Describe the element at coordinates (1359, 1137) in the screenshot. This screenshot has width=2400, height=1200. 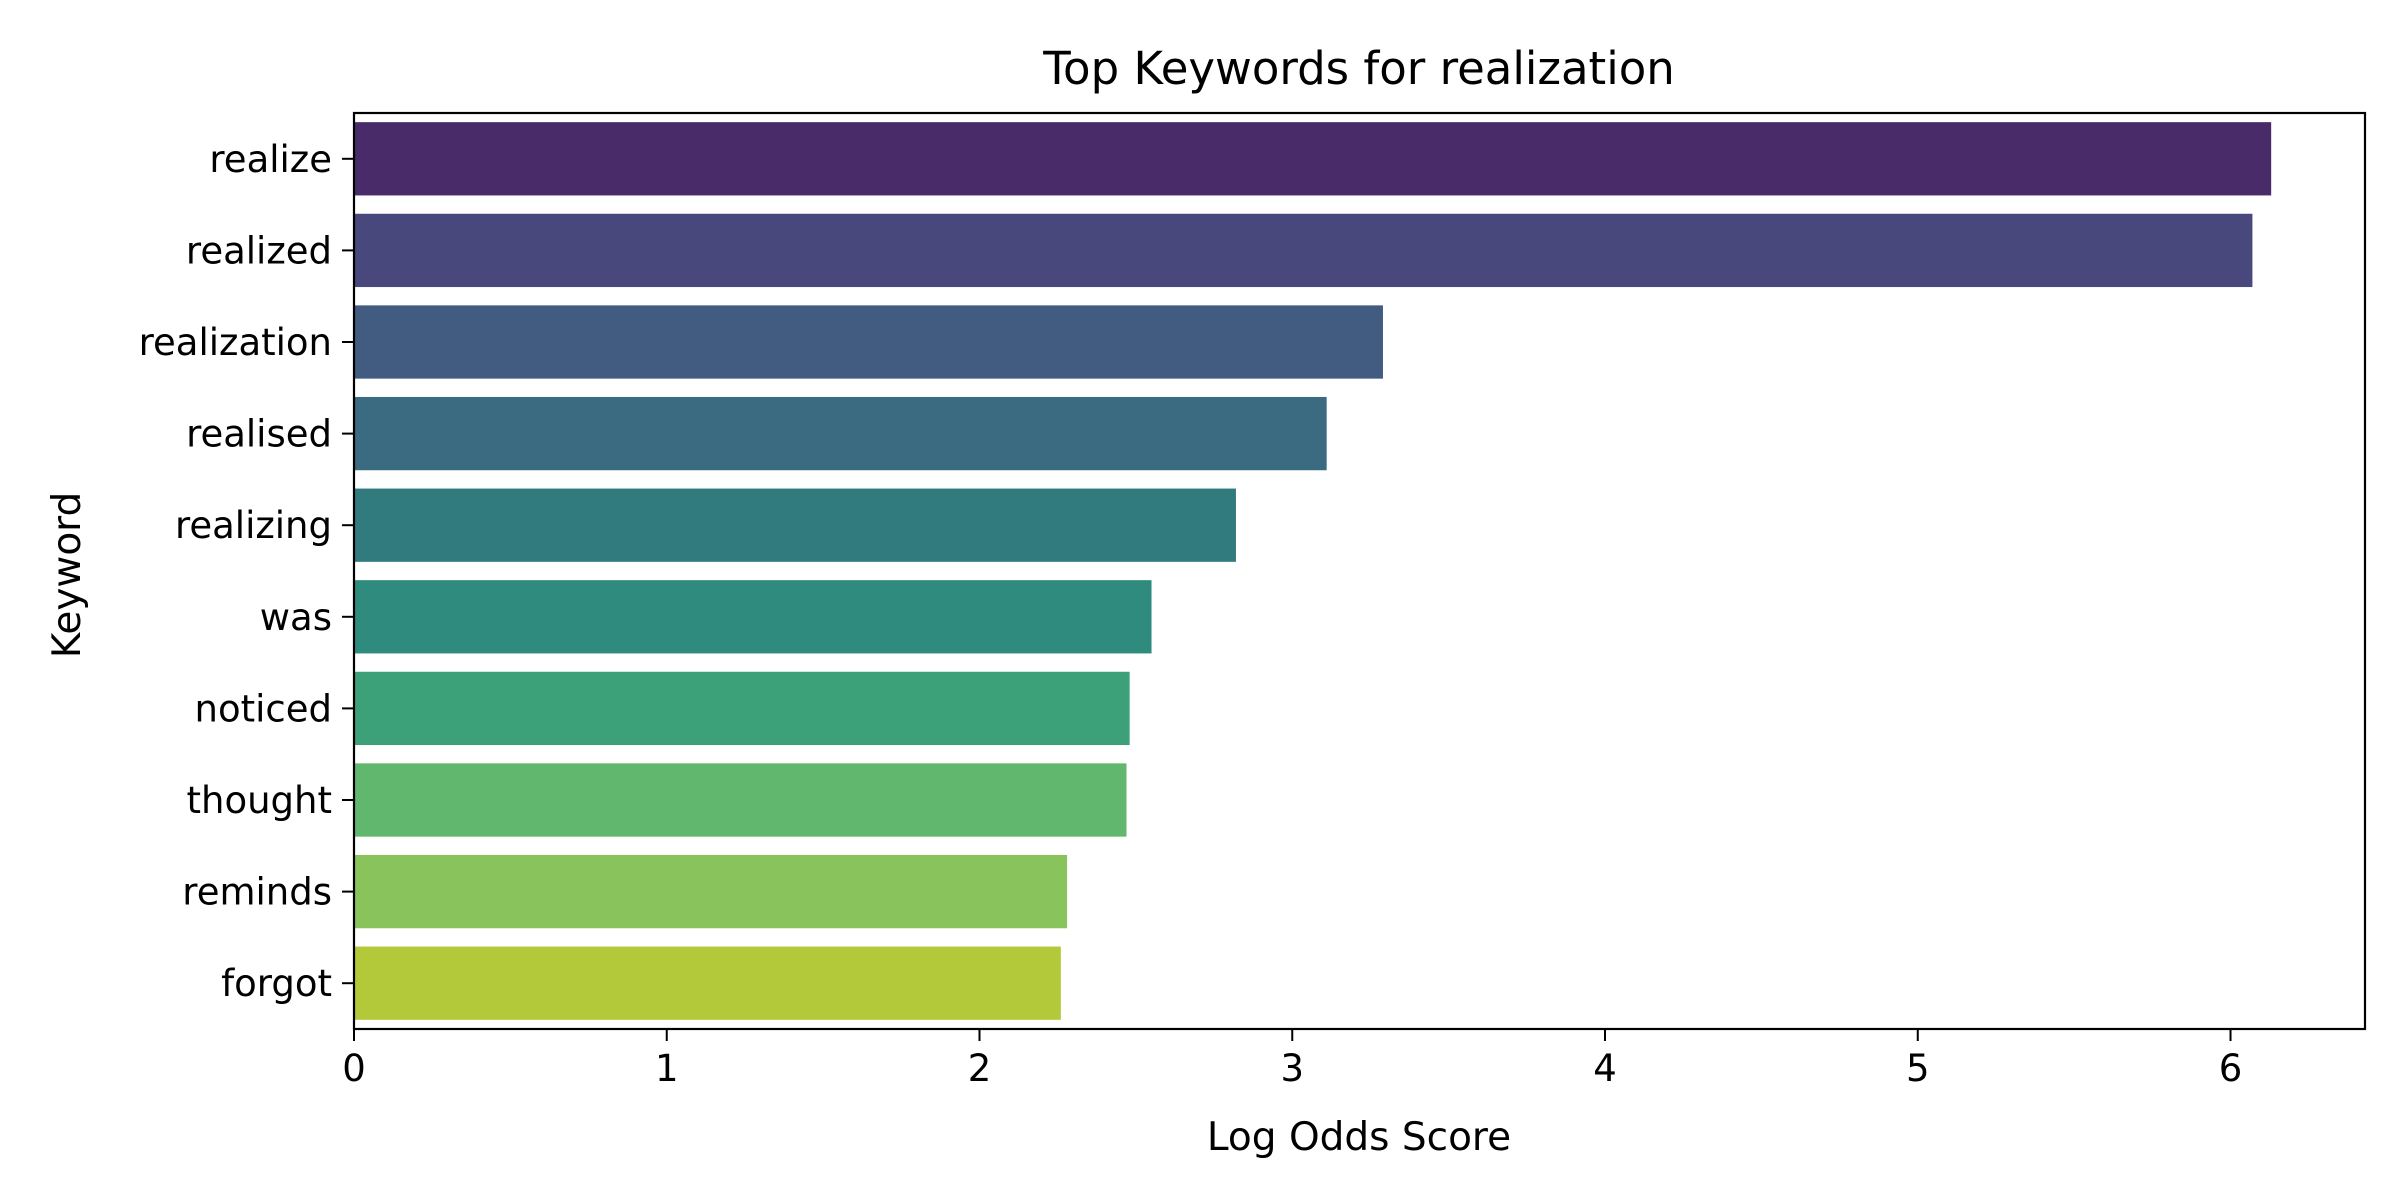
I see `x-axis-label: Log Odds Score` at that location.